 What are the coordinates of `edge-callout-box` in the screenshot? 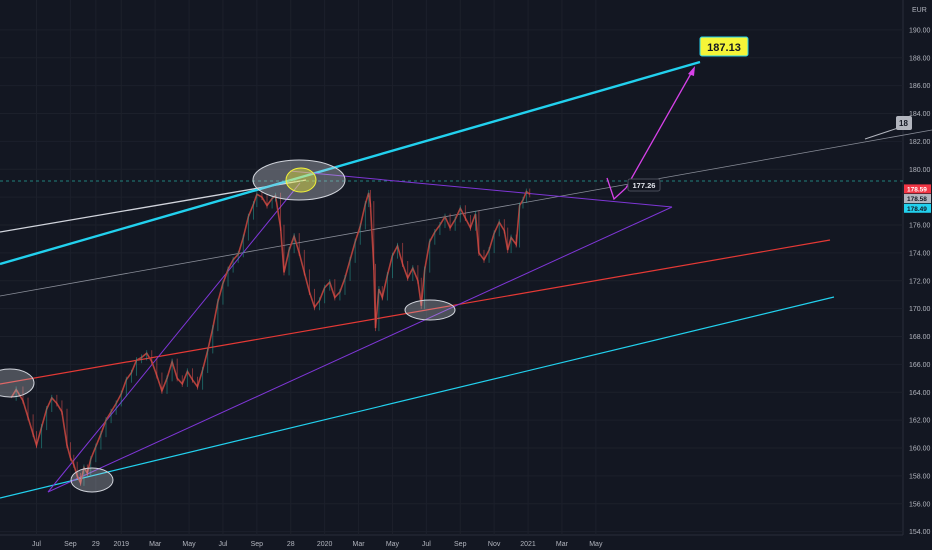 It's located at (904, 123).